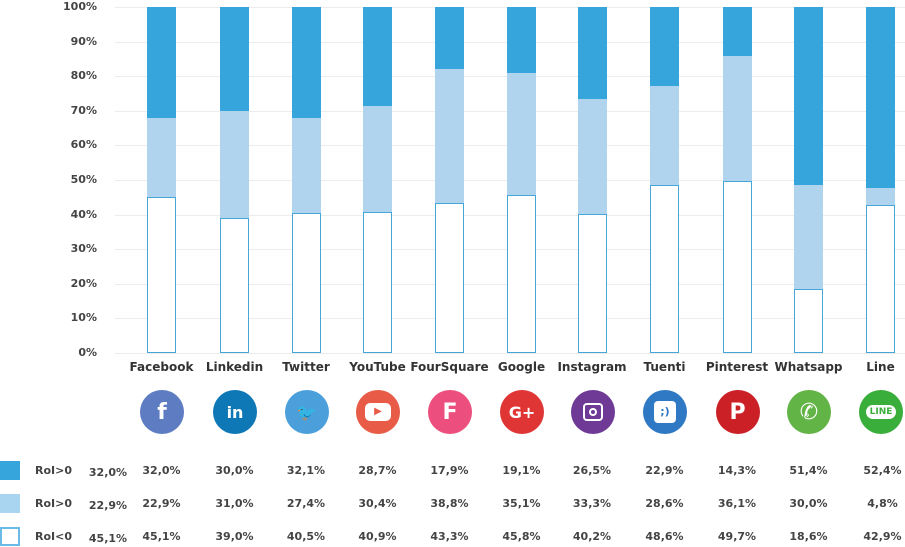 The height and width of the screenshot is (547, 905). I want to click on row-total: 45,1%, so click(108, 538).